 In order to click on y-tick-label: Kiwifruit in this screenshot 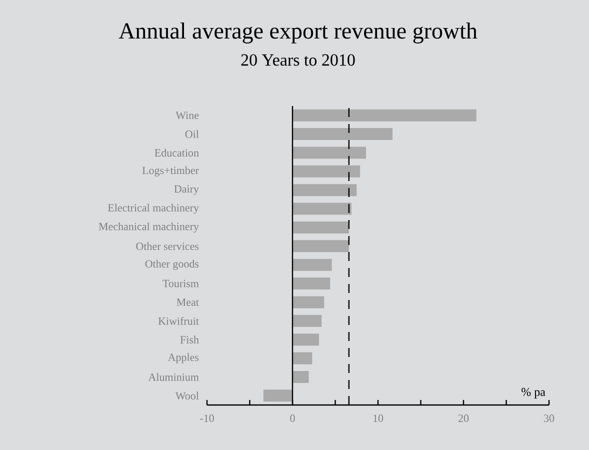, I will do `click(178, 320)`.